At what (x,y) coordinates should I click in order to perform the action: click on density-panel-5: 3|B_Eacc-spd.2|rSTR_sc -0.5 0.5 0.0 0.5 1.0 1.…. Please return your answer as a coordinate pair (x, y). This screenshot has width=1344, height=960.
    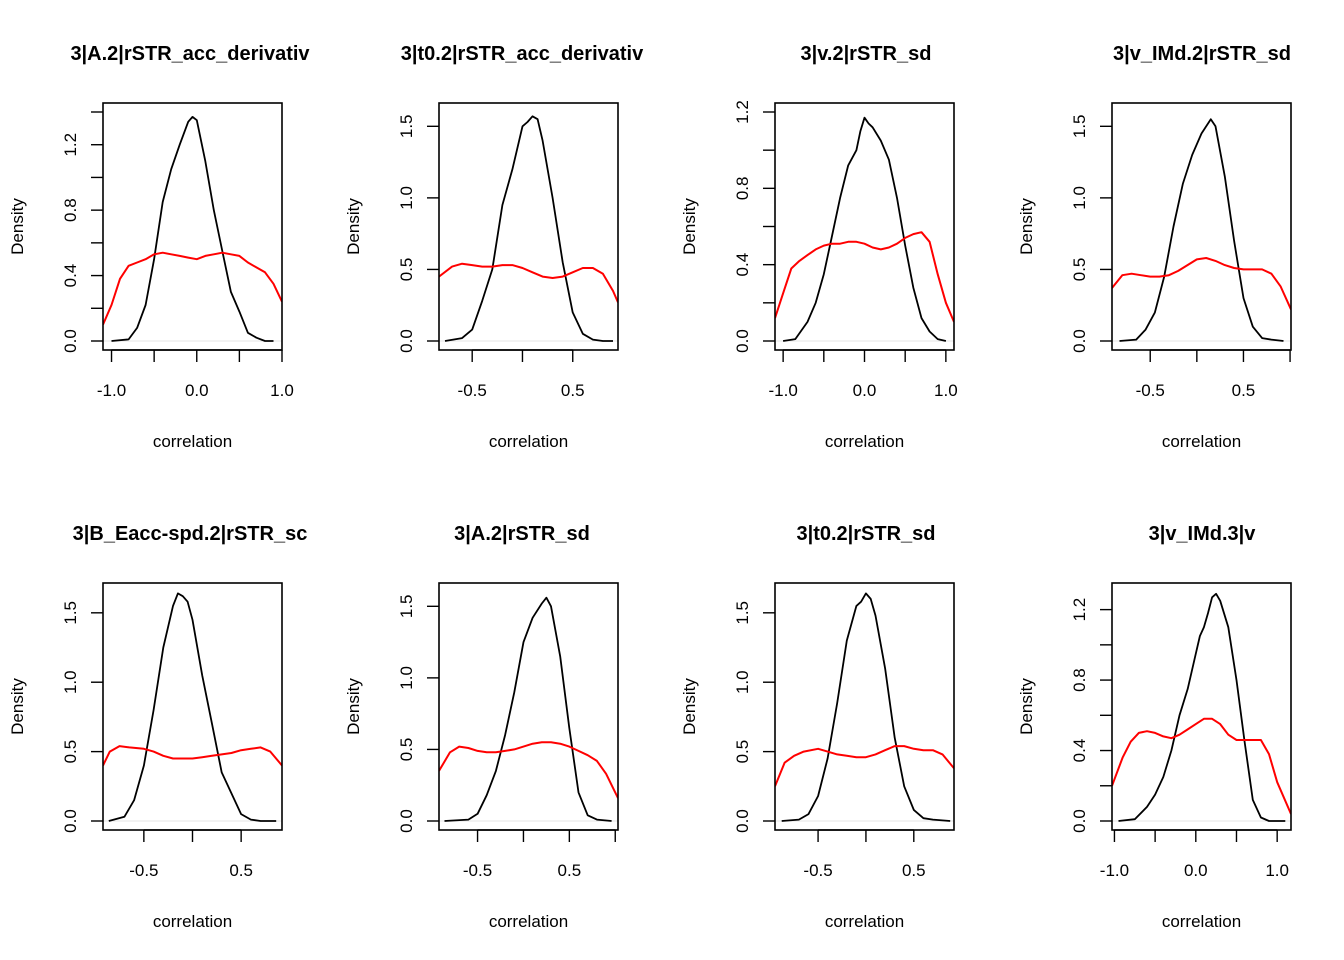
    Looking at the image, I should click on (157, 727).